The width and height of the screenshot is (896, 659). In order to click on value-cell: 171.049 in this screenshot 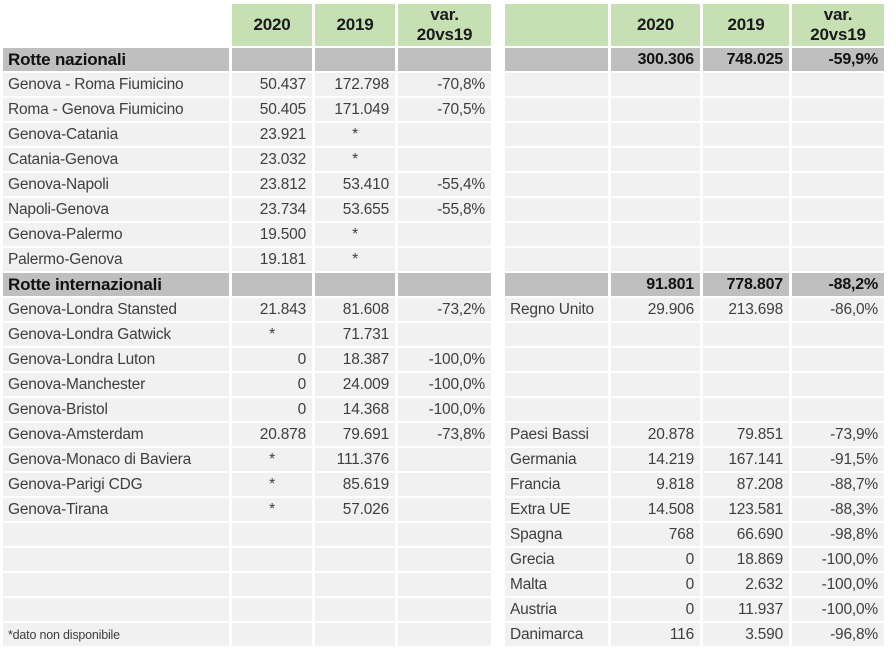, I will do `click(355, 109)`.